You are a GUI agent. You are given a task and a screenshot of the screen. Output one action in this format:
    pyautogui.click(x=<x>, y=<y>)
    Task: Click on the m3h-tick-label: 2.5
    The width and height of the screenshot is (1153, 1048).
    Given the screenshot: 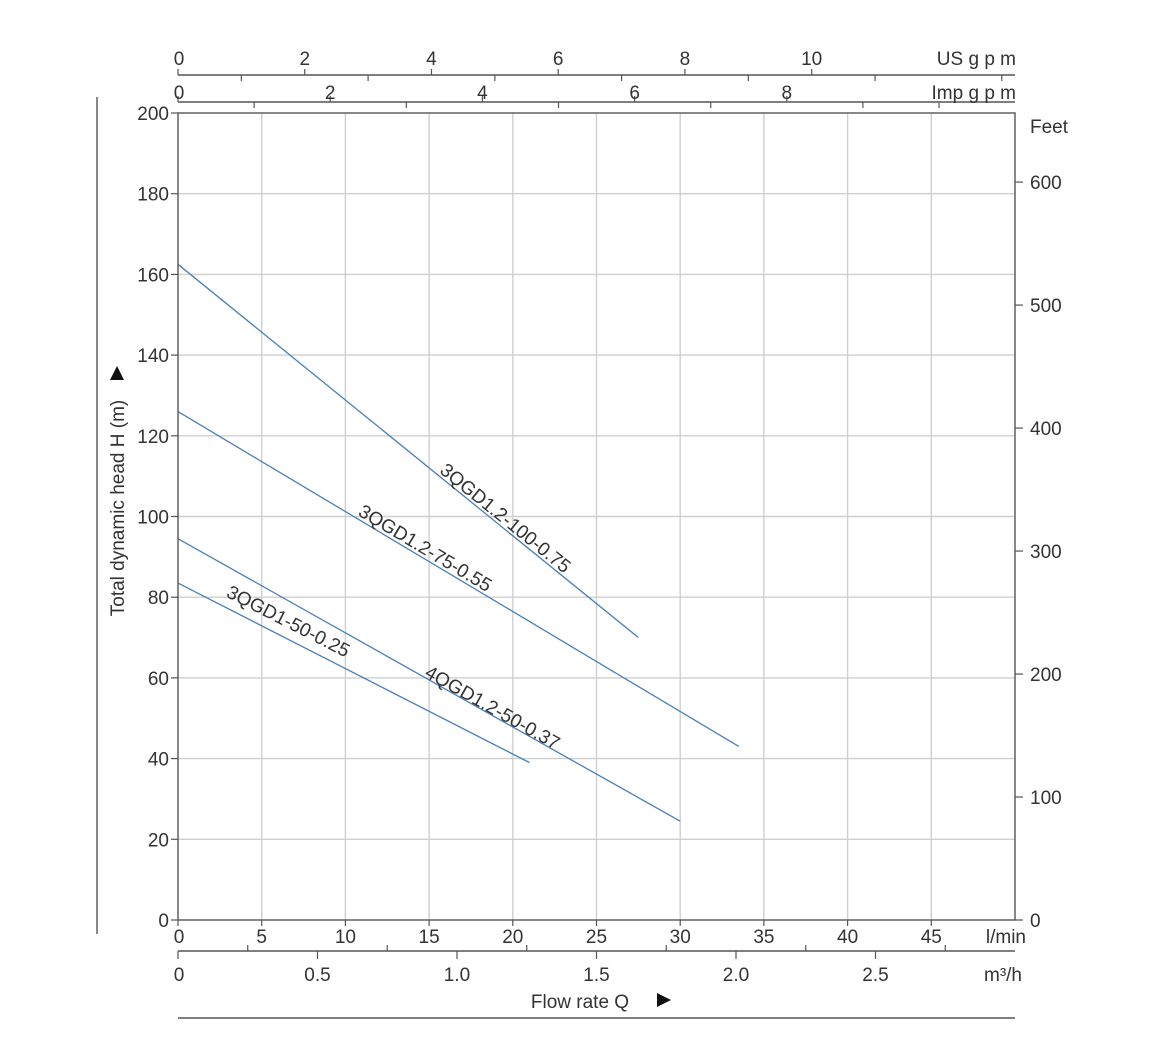 What is the action you would take?
    pyautogui.click(x=875, y=975)
    